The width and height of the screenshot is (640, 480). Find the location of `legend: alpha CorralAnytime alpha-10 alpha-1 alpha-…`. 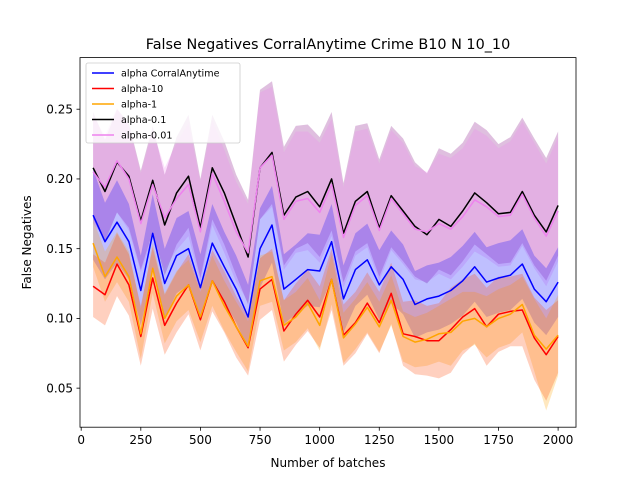

legend: alpha CorralAnytime alpha-10 alpha-1 alpha-… is located at coordinates (163, 103).